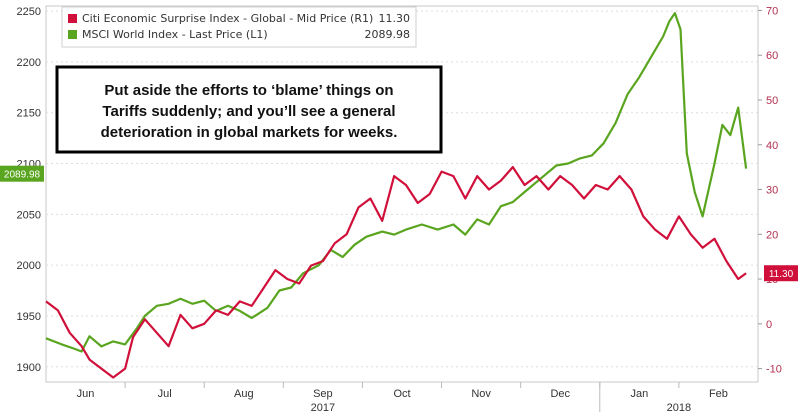 The image size is (800, 415). What do you see at coordinates (772, 101) in the screenshot?
I see `y-right-tick-label: 50` at bounding box center [772, 101].